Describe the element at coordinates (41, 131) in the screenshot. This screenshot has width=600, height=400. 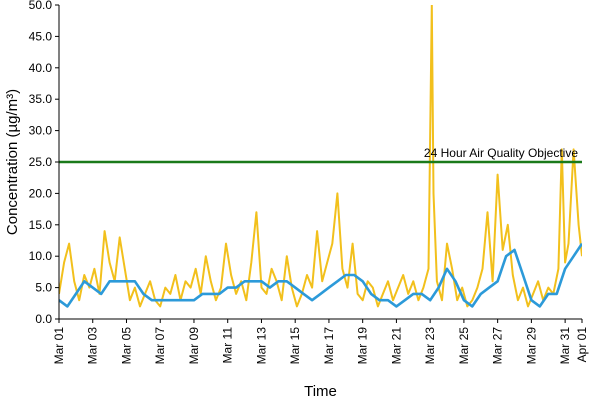
I see `y-tick-label: 30.0` at that location.